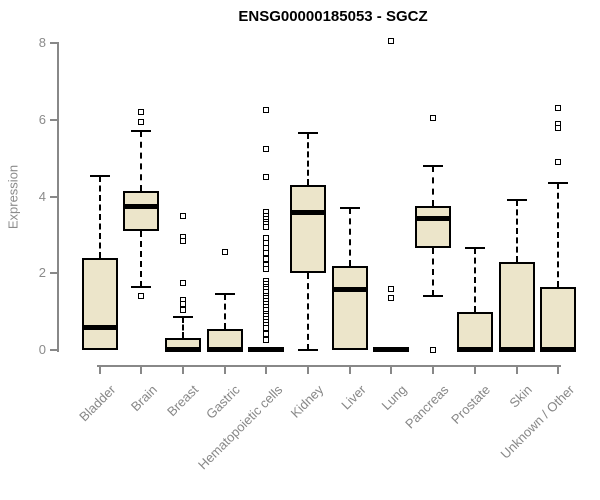 The image size is (600, 500). Describe the element at coordinates (521, 396) in the screenshot. I see `x-axis-category-label: Skin` at that location.